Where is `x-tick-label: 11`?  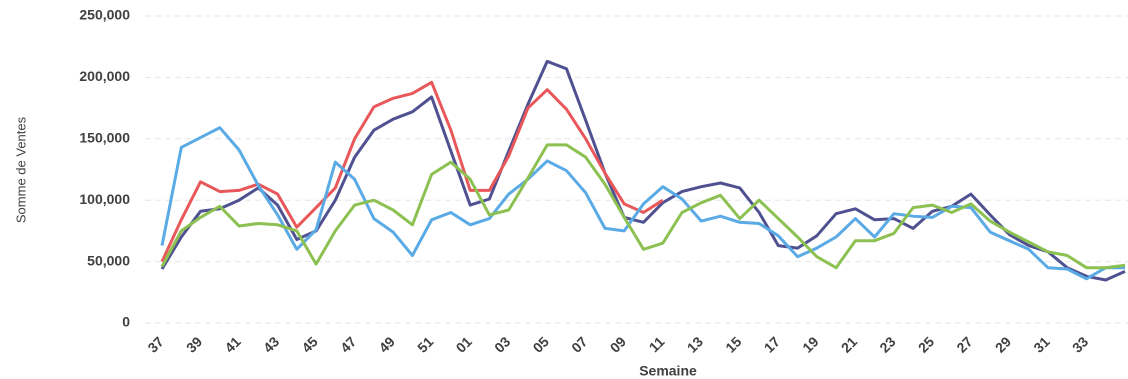
x-tick-label: 11 is located at coordinates (657, 344).